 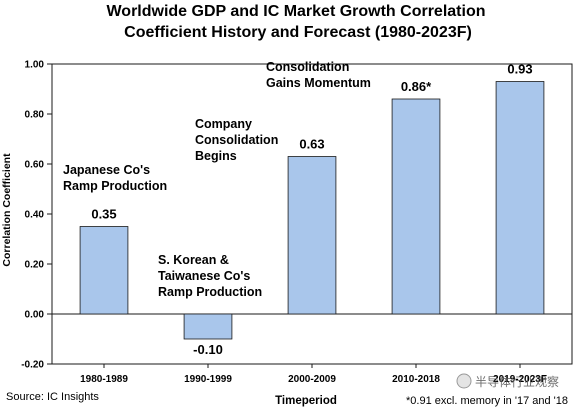 I want to click on annotation: Japanese Co's Ramp Production, so click(x=115, y=178).